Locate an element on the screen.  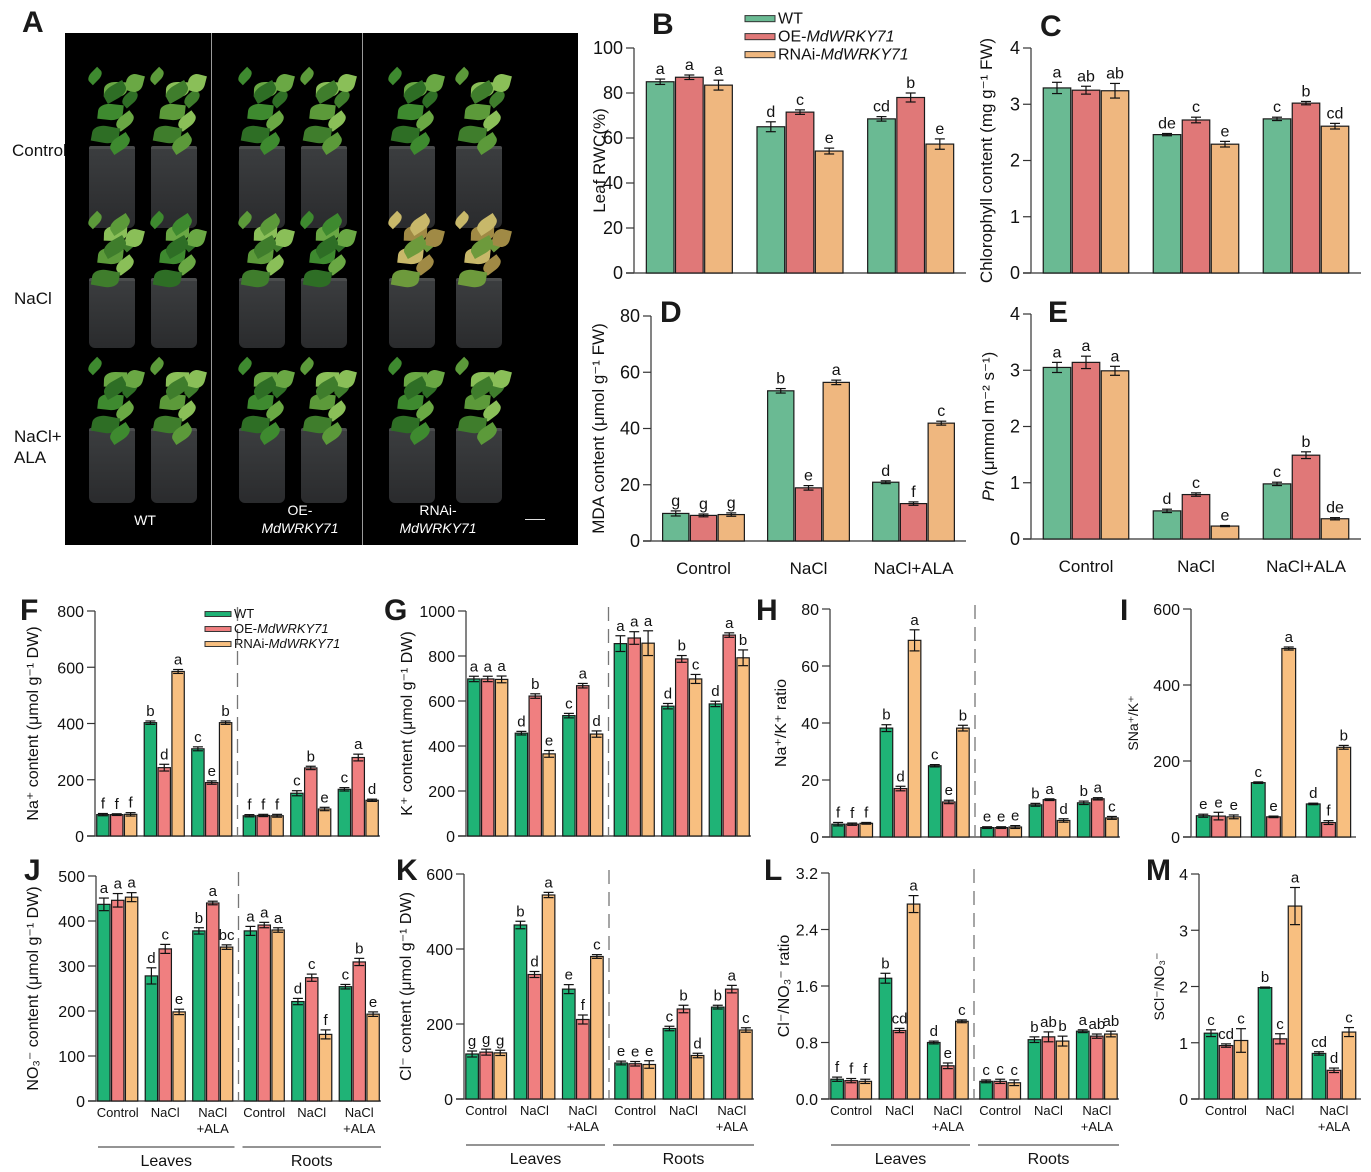
significance-letter: f is located at coordinates (865, 1069).